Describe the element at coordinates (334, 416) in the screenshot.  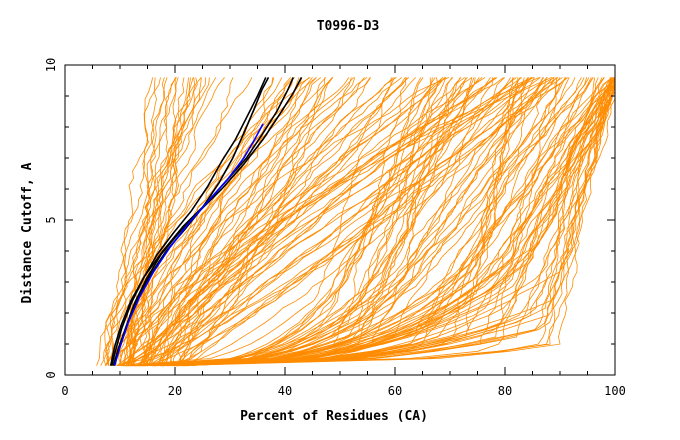
I see `x-axis-label: Percent of Residues (CA)` at that location.